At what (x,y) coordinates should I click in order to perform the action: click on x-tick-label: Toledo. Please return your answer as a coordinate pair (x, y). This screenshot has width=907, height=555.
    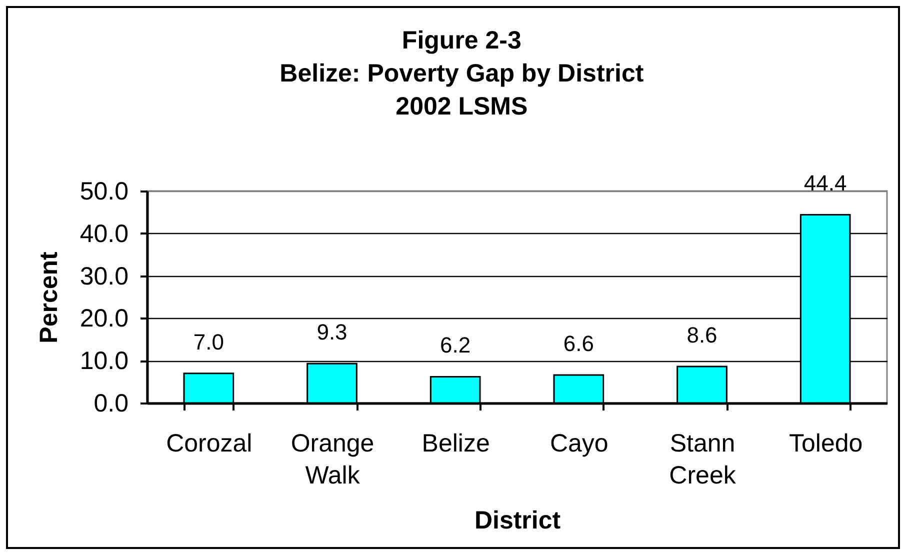
    Looking at the image, I should click on (825, 444).